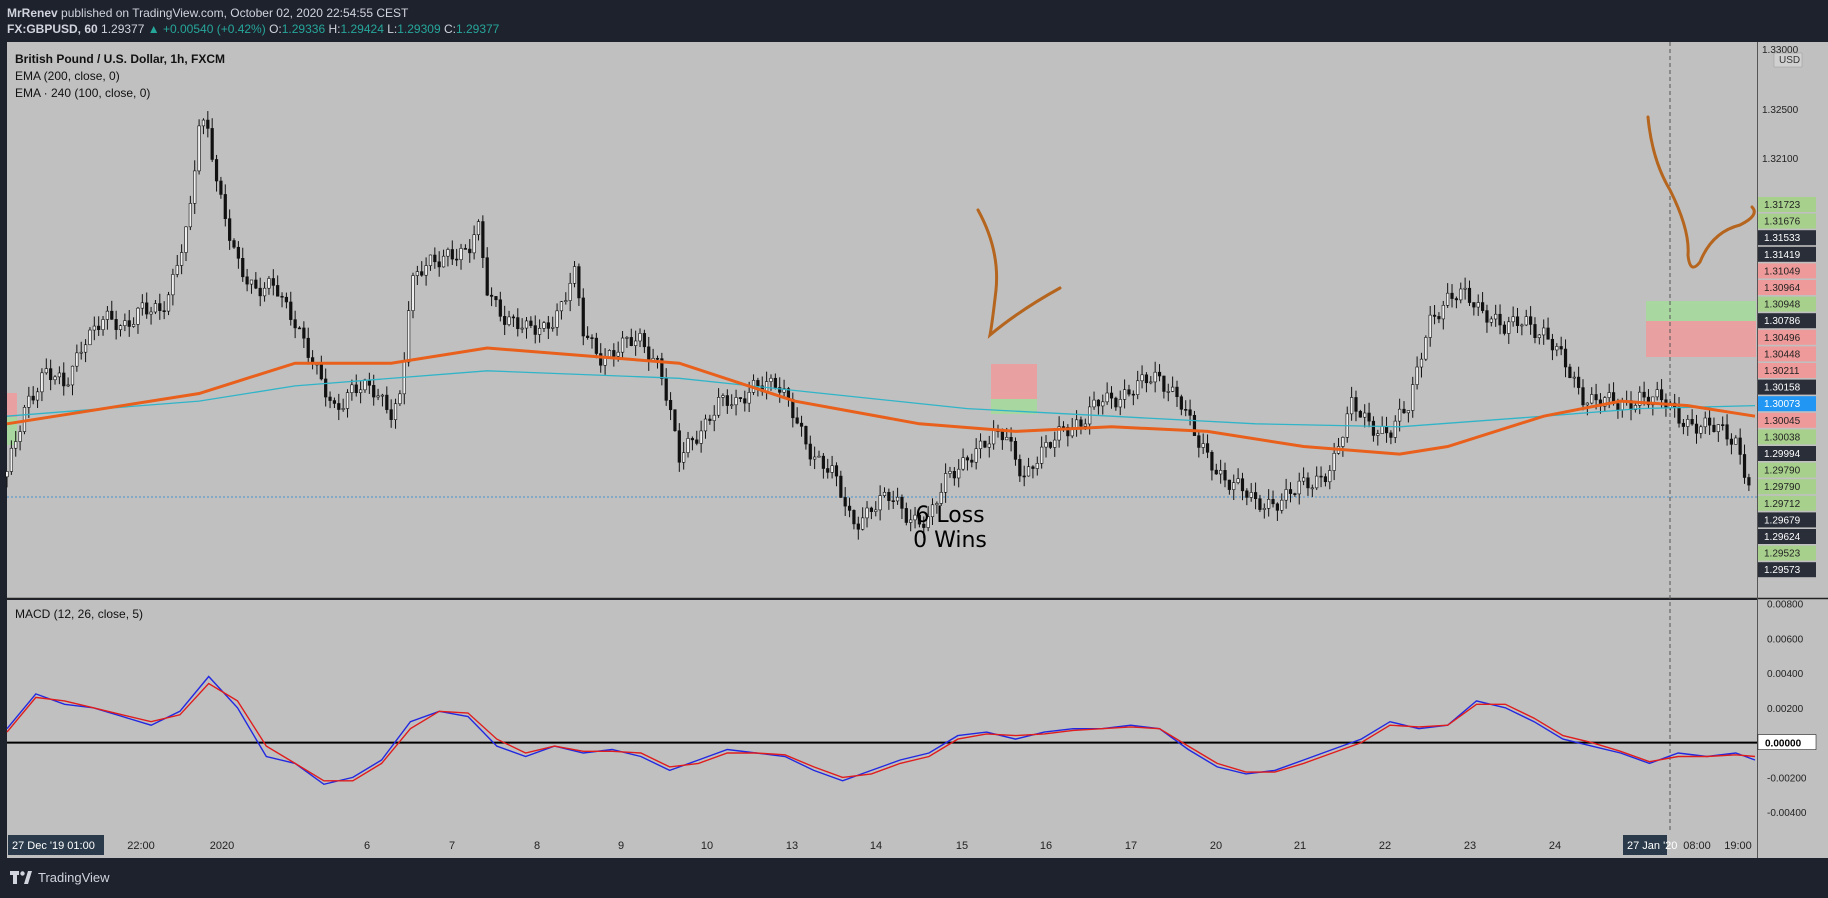  What do you see at coordinates (67, 76) in the screenshot?
I see `legend-ema-200: EMA (200, close, 0)` at bounding box center [67, 76].